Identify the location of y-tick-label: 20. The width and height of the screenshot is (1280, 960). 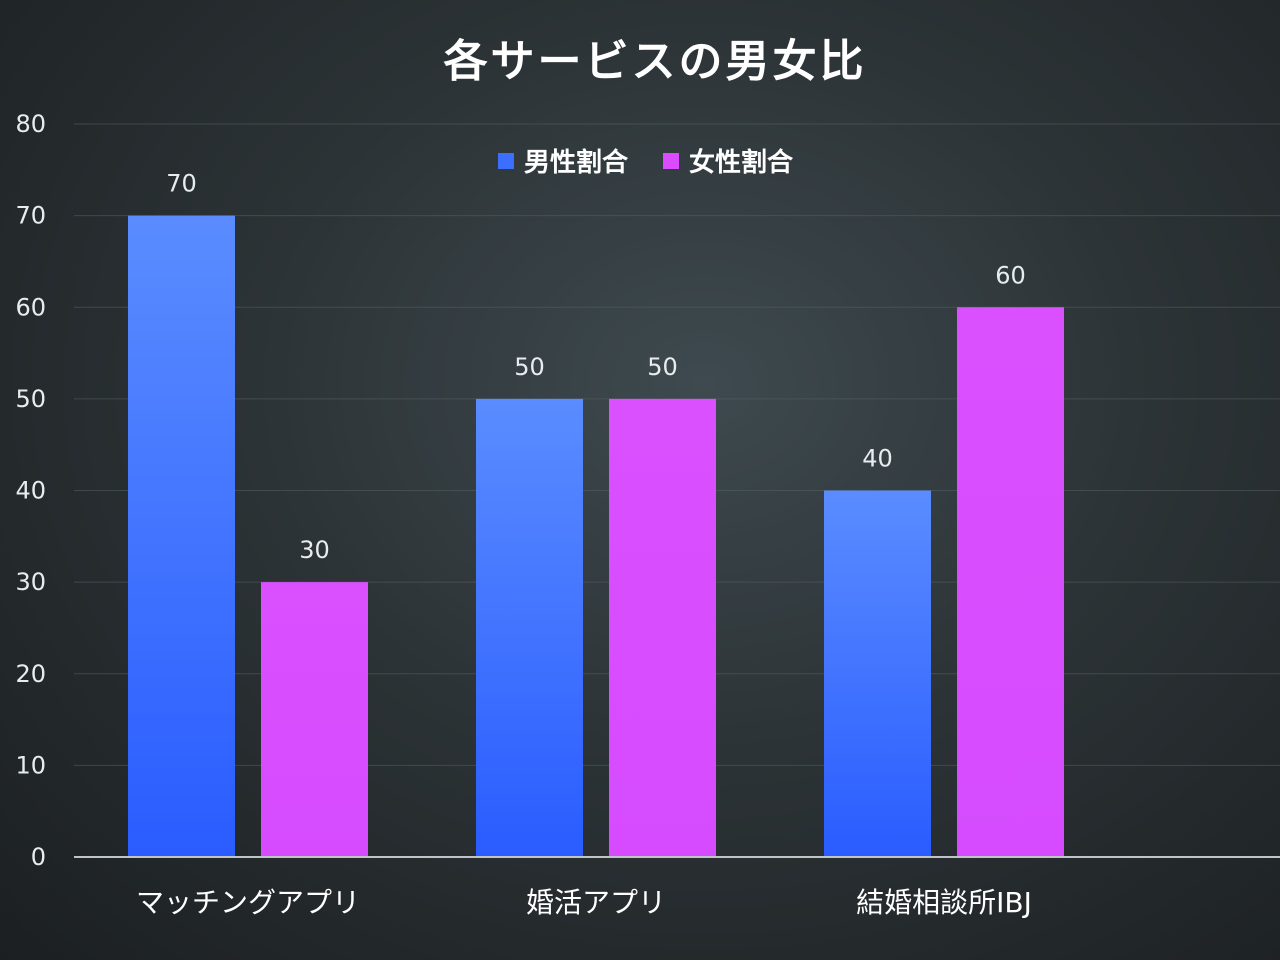
(30, 674).